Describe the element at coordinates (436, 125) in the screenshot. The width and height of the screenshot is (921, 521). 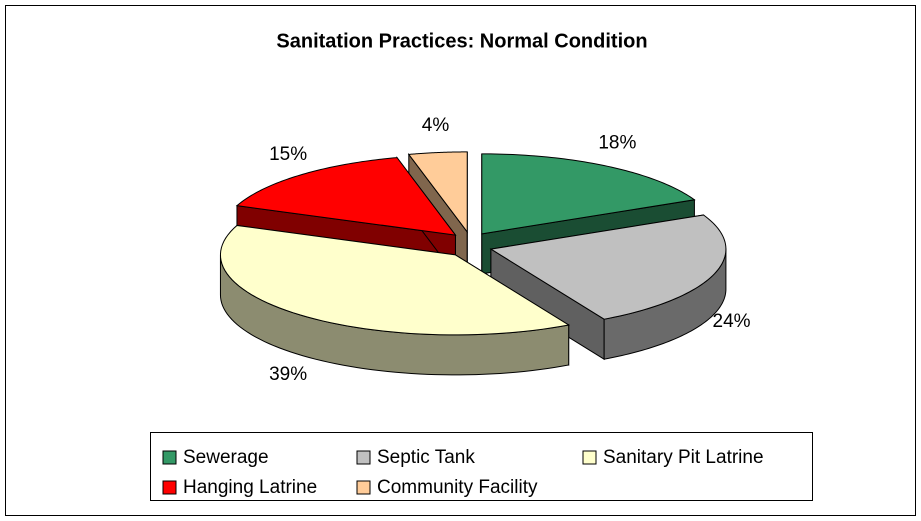
I see `data-label: 4%` at that location.